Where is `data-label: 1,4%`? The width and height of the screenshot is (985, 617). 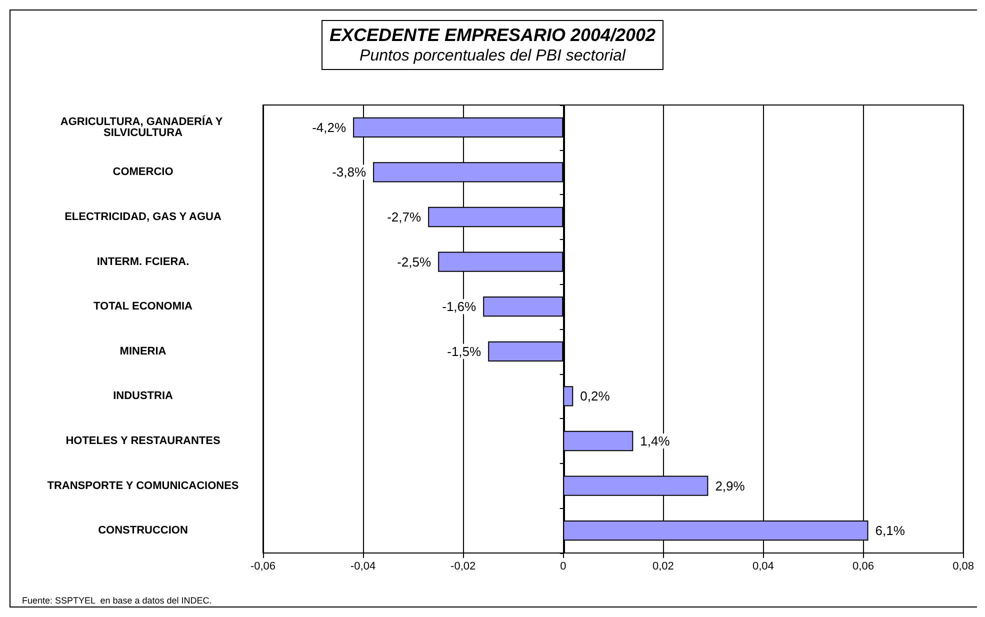 data-label: 1,4% is located at coordinates (655, 441).